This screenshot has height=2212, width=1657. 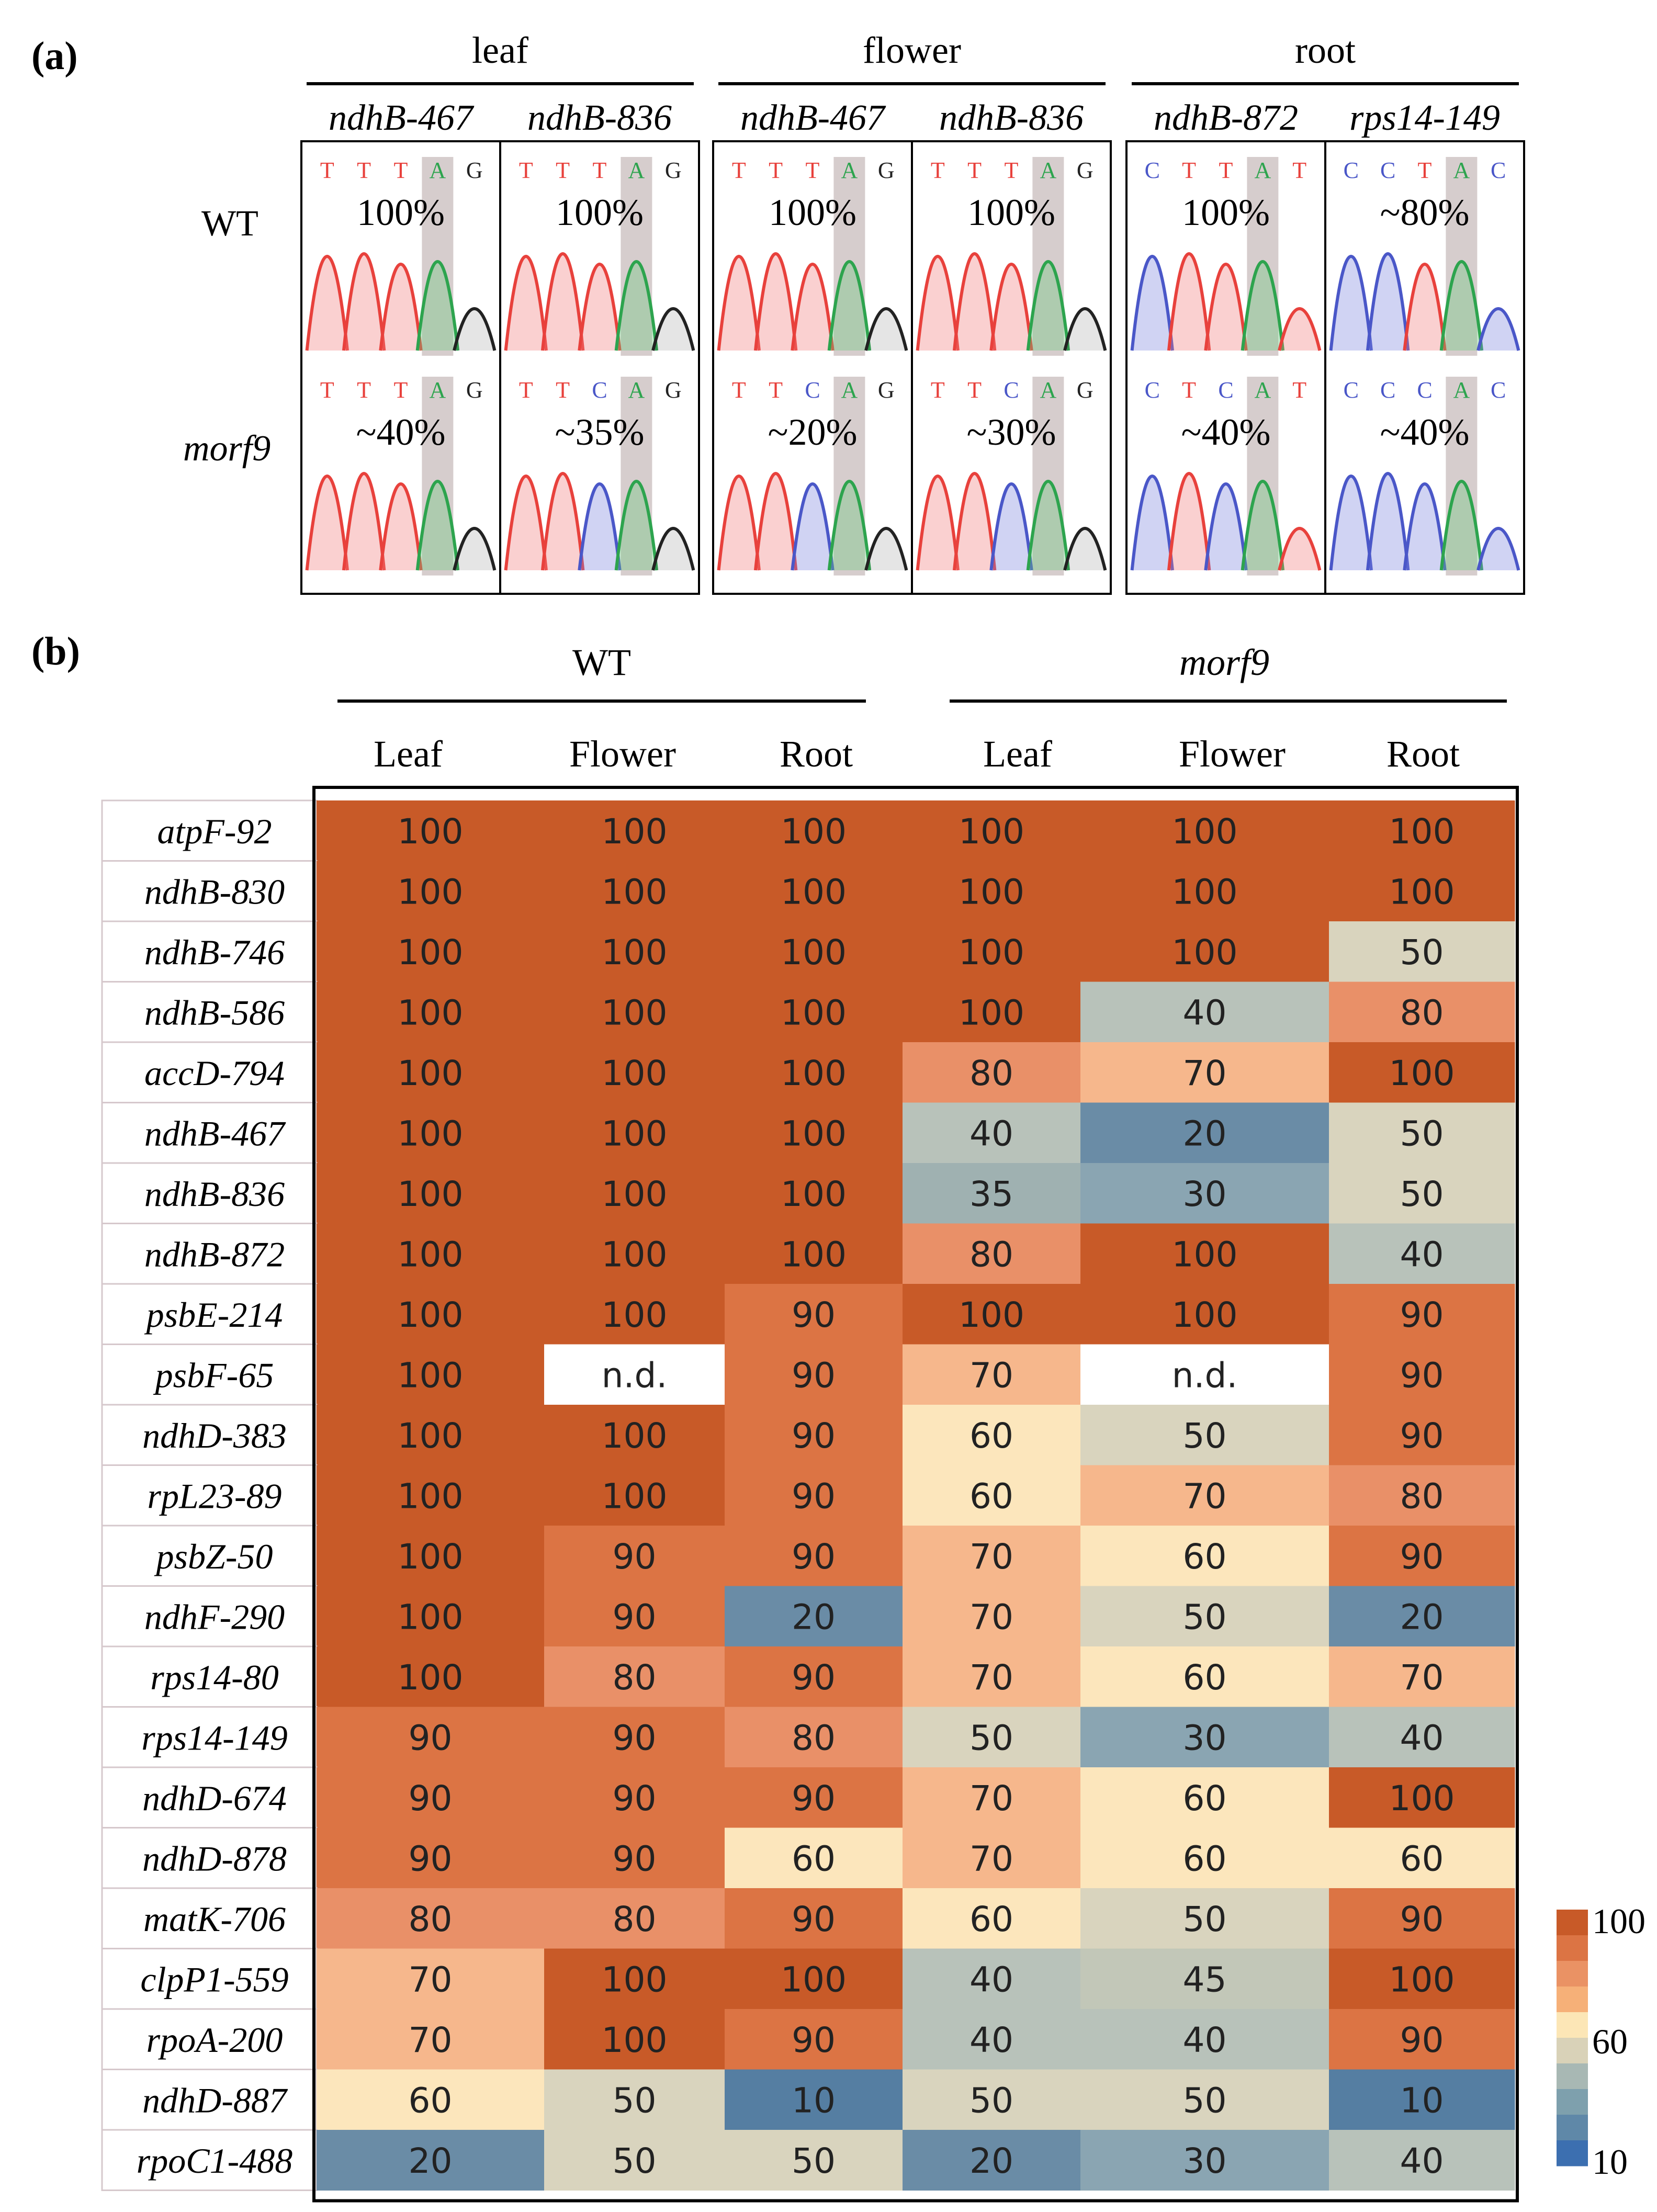 What do you see at coordinates (401, 476) in the screenshot?
I see `morf9-trace: T T T A G~40%` at bounding box center [401, 476].